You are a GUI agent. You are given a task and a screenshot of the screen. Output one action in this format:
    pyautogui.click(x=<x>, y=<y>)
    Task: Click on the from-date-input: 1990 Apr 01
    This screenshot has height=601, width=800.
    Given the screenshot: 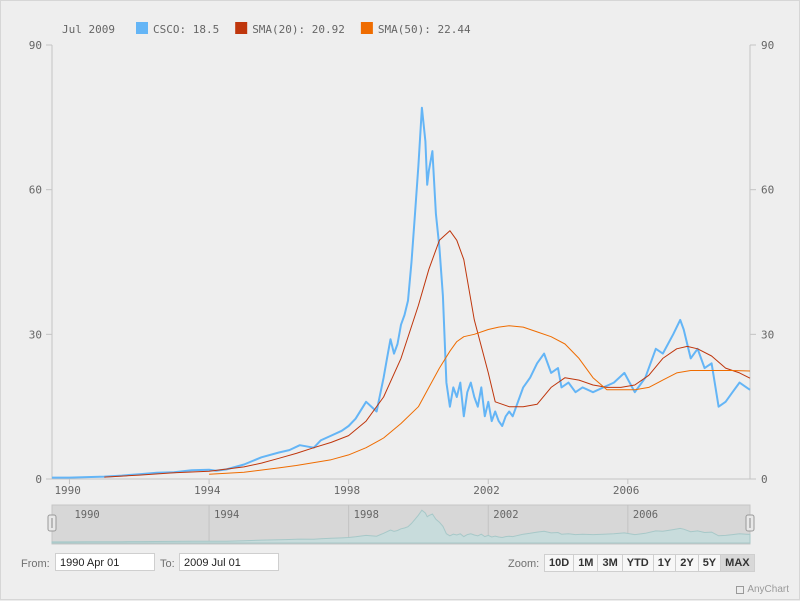 What is the action you would take?
    pyautogui.click(x=105, y=562)
    